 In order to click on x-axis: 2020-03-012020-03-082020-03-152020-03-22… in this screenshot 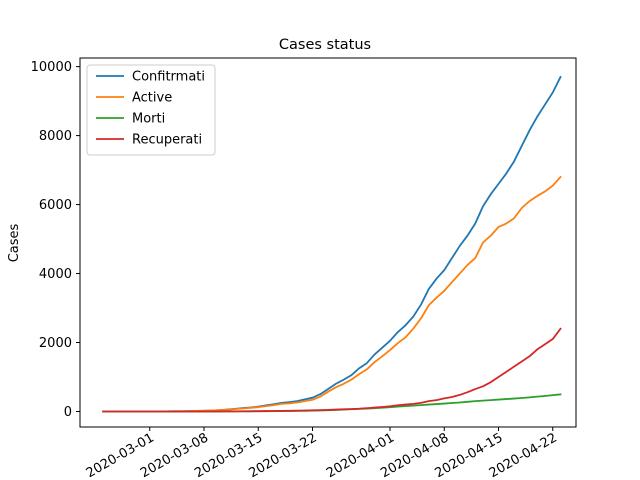, I will do `click(322, 453)`.